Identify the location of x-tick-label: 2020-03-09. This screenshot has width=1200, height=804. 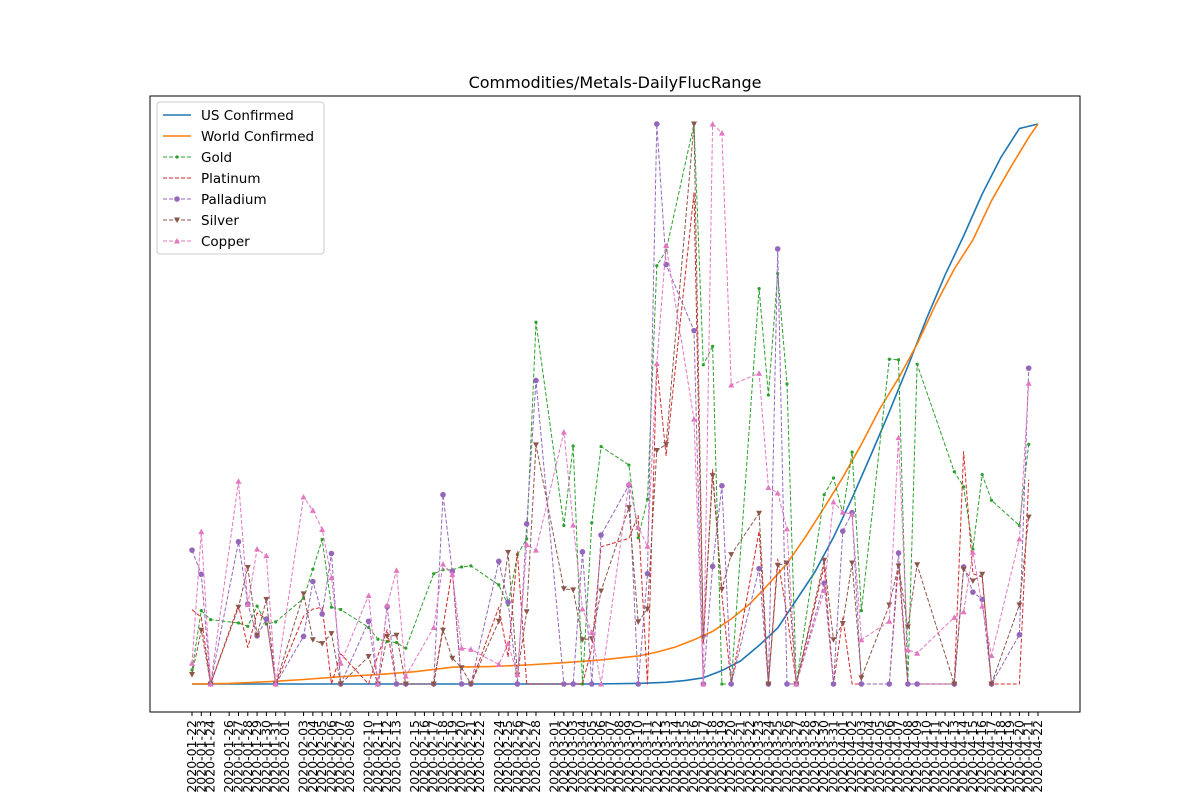
(628, 756).